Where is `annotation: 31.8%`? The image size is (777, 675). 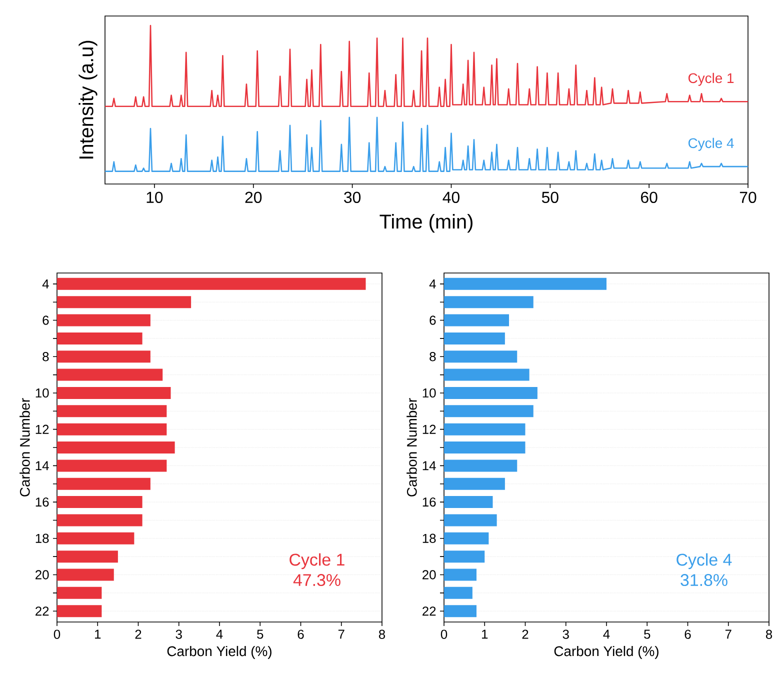
annotation: 31.8% is located at coordinates (704, 580).